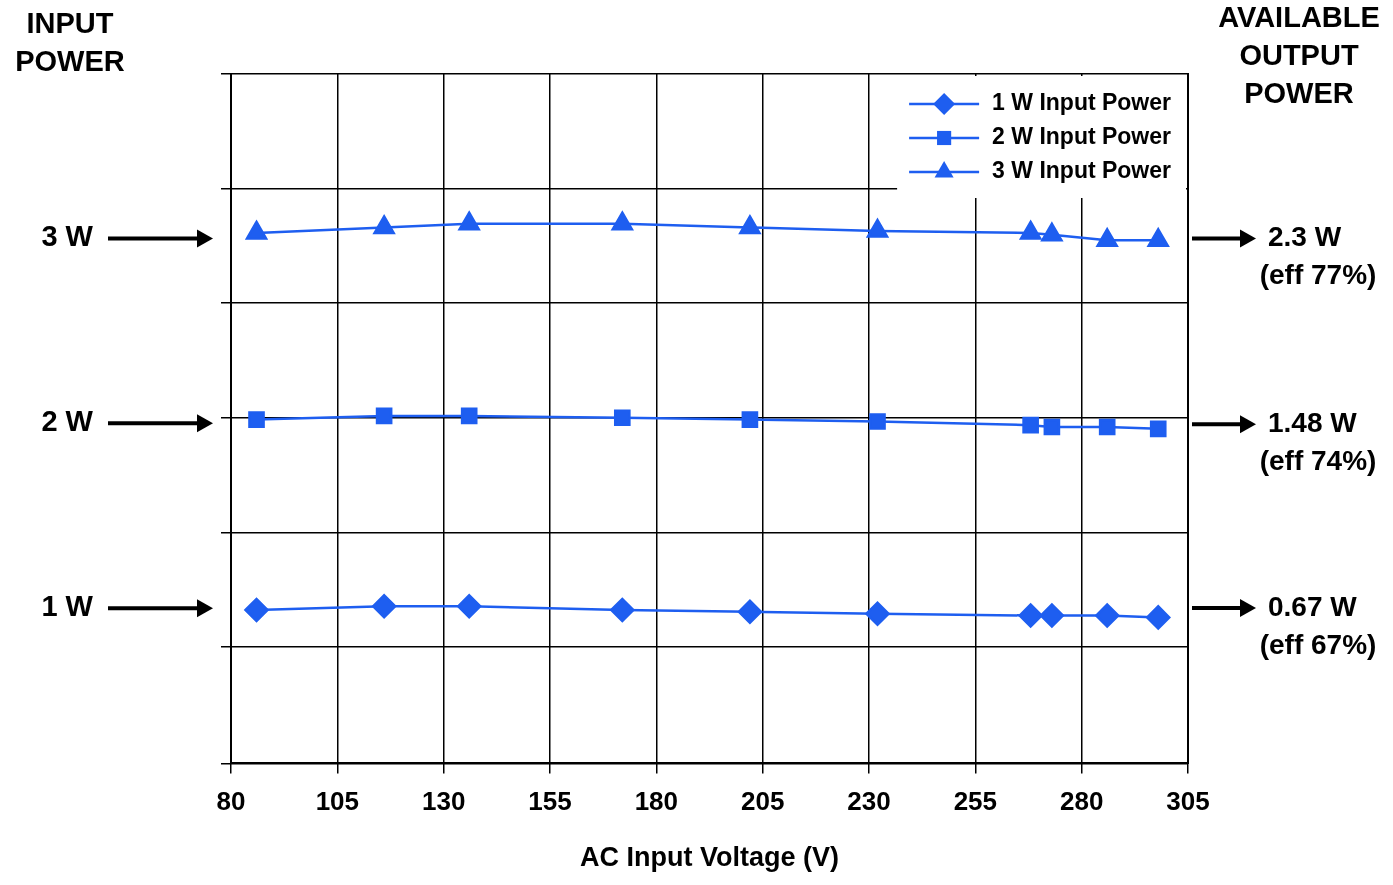 Image resolution: width=1393 pixels, height=885 pixels. I want to click on legend-label: 2 W Input Power, so click(1082, 136).